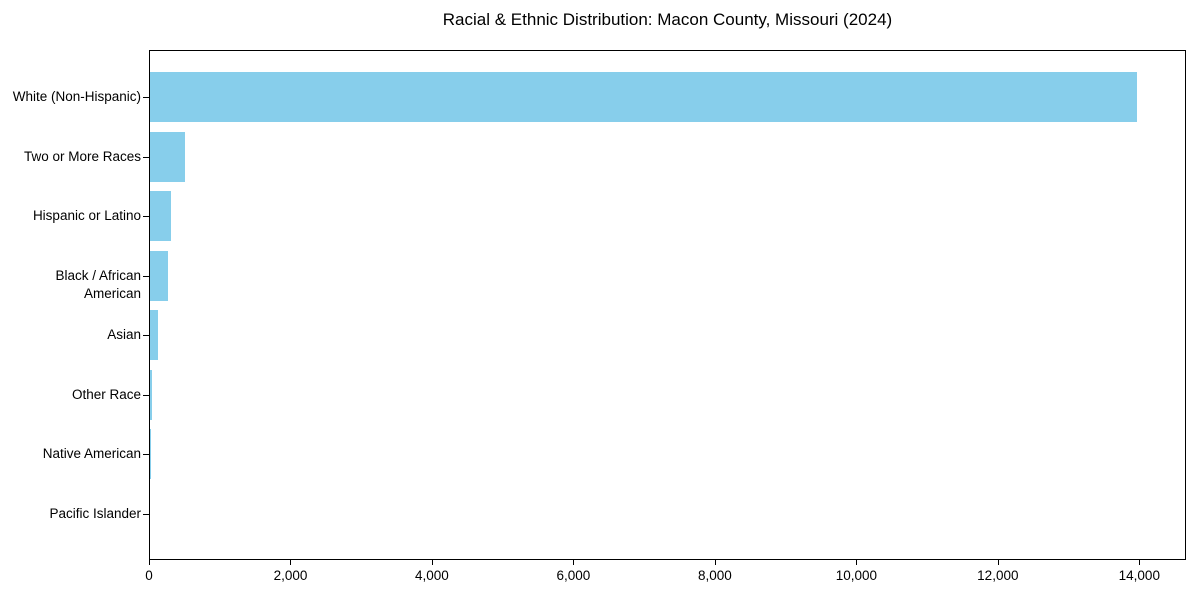  What do you see at coordinates (98, 284) in the screenshot?
I see `y-tick-label: Black / African American` at bounding box center [98, 284].